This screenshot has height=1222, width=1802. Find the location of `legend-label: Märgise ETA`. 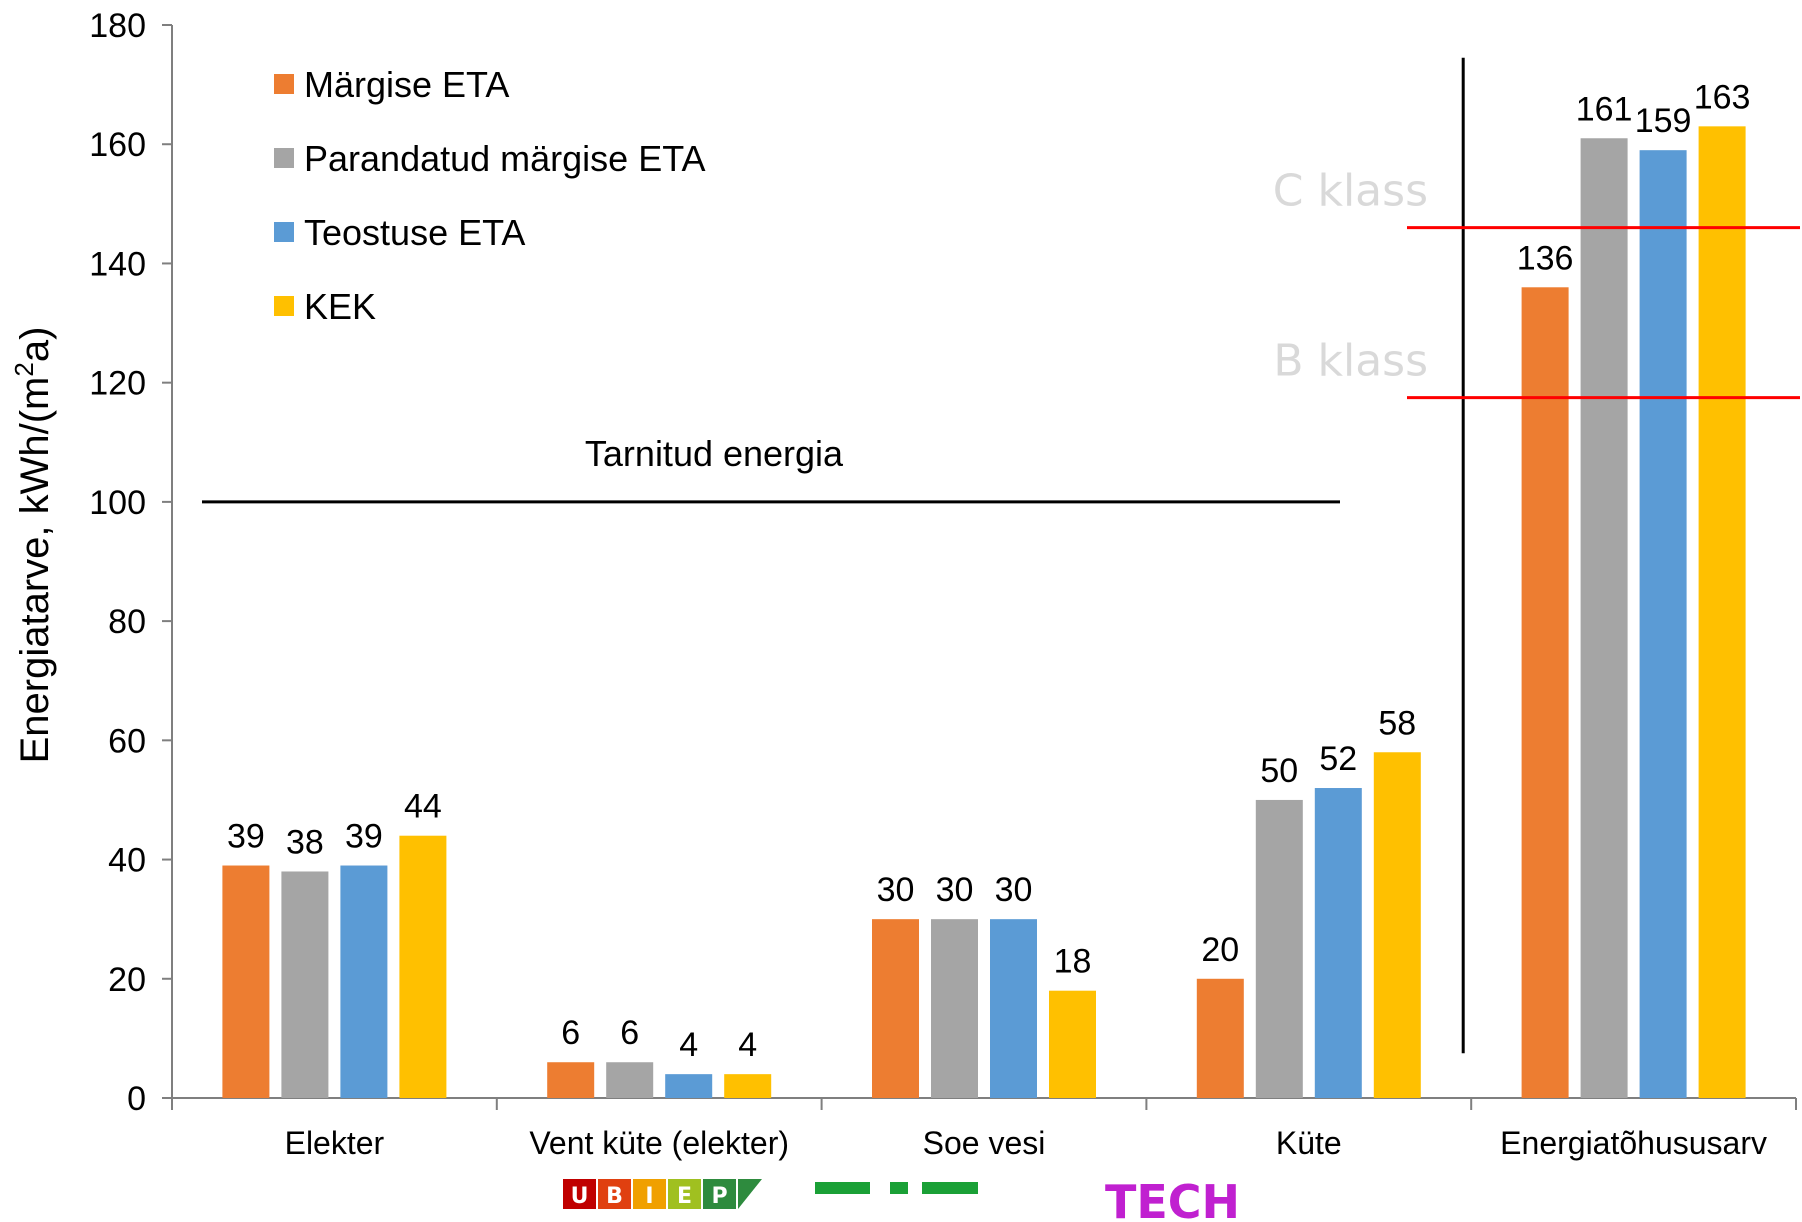

legend-label: Märgise ETA is located at coordinates (406, 84).